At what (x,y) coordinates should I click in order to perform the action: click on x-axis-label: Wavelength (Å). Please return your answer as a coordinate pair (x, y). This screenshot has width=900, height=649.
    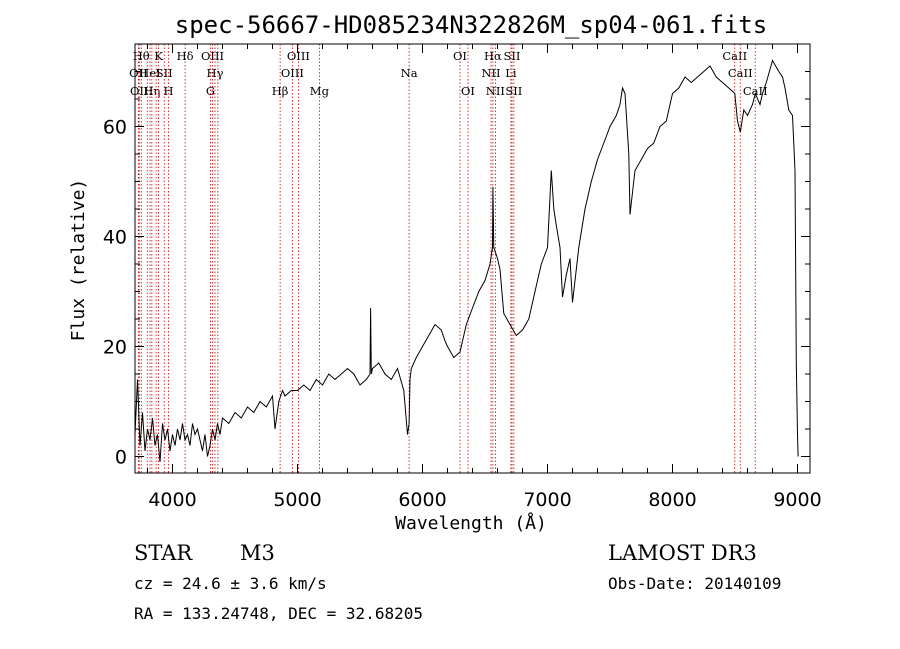
    Looking at the image, I should click on (471, 523).